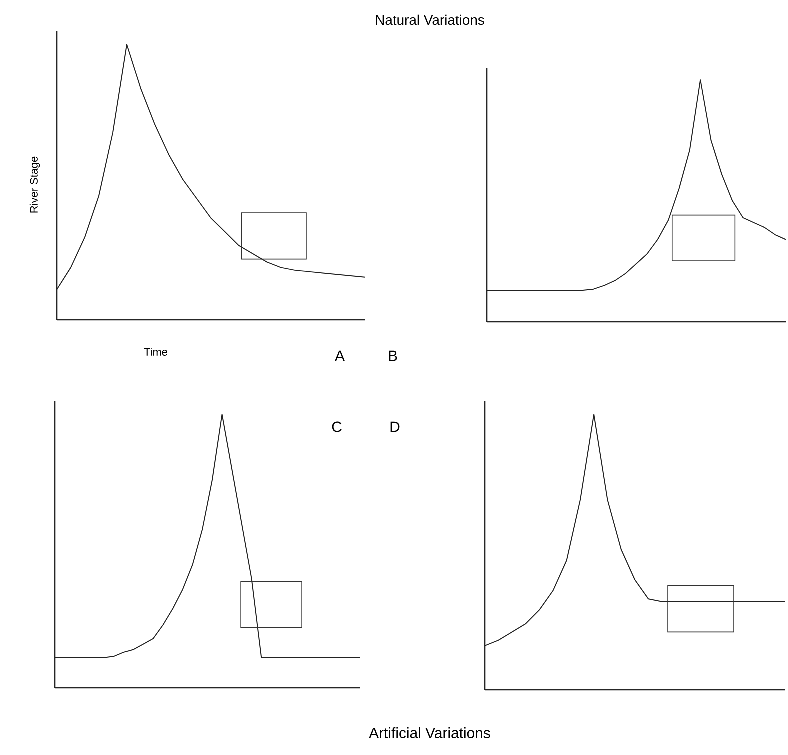  I want to click on y-axis-title: River Stage, so click(35, 184).